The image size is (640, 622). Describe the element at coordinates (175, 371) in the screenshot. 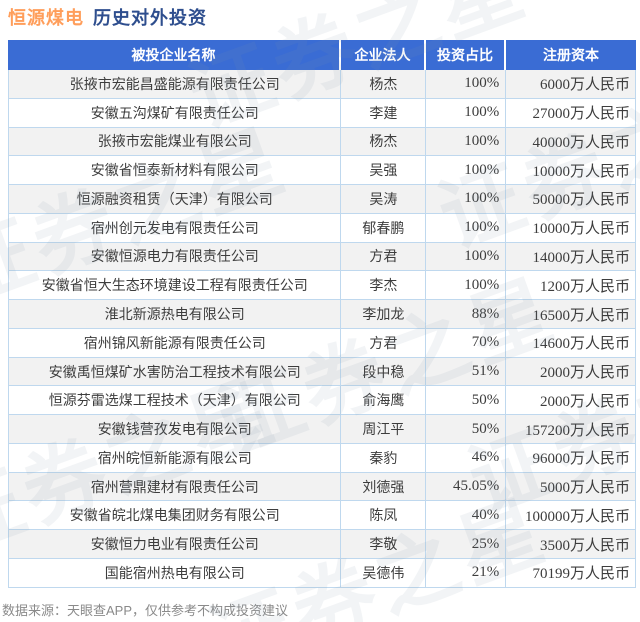

I see `cell-name: 安徽禹恒煤矿水害防治工程技术有限公司` at that location.